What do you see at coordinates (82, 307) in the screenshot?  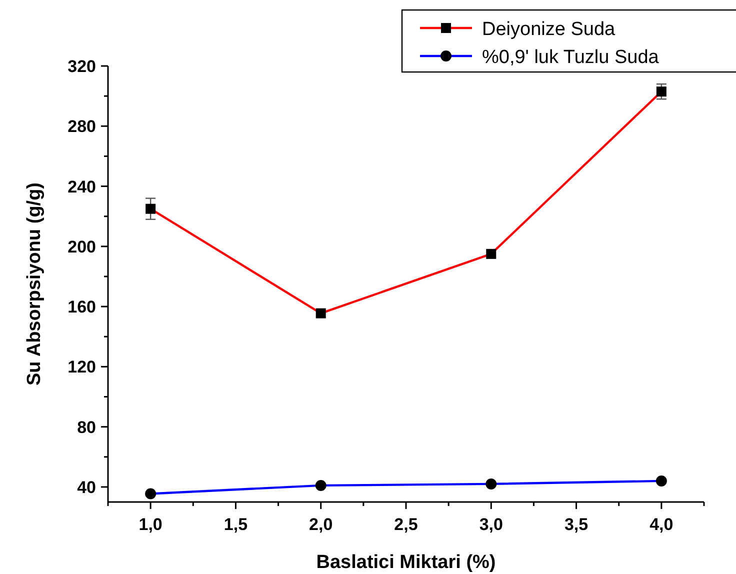 I see `y-tick-label: 160` at bounding box center [82, 307].